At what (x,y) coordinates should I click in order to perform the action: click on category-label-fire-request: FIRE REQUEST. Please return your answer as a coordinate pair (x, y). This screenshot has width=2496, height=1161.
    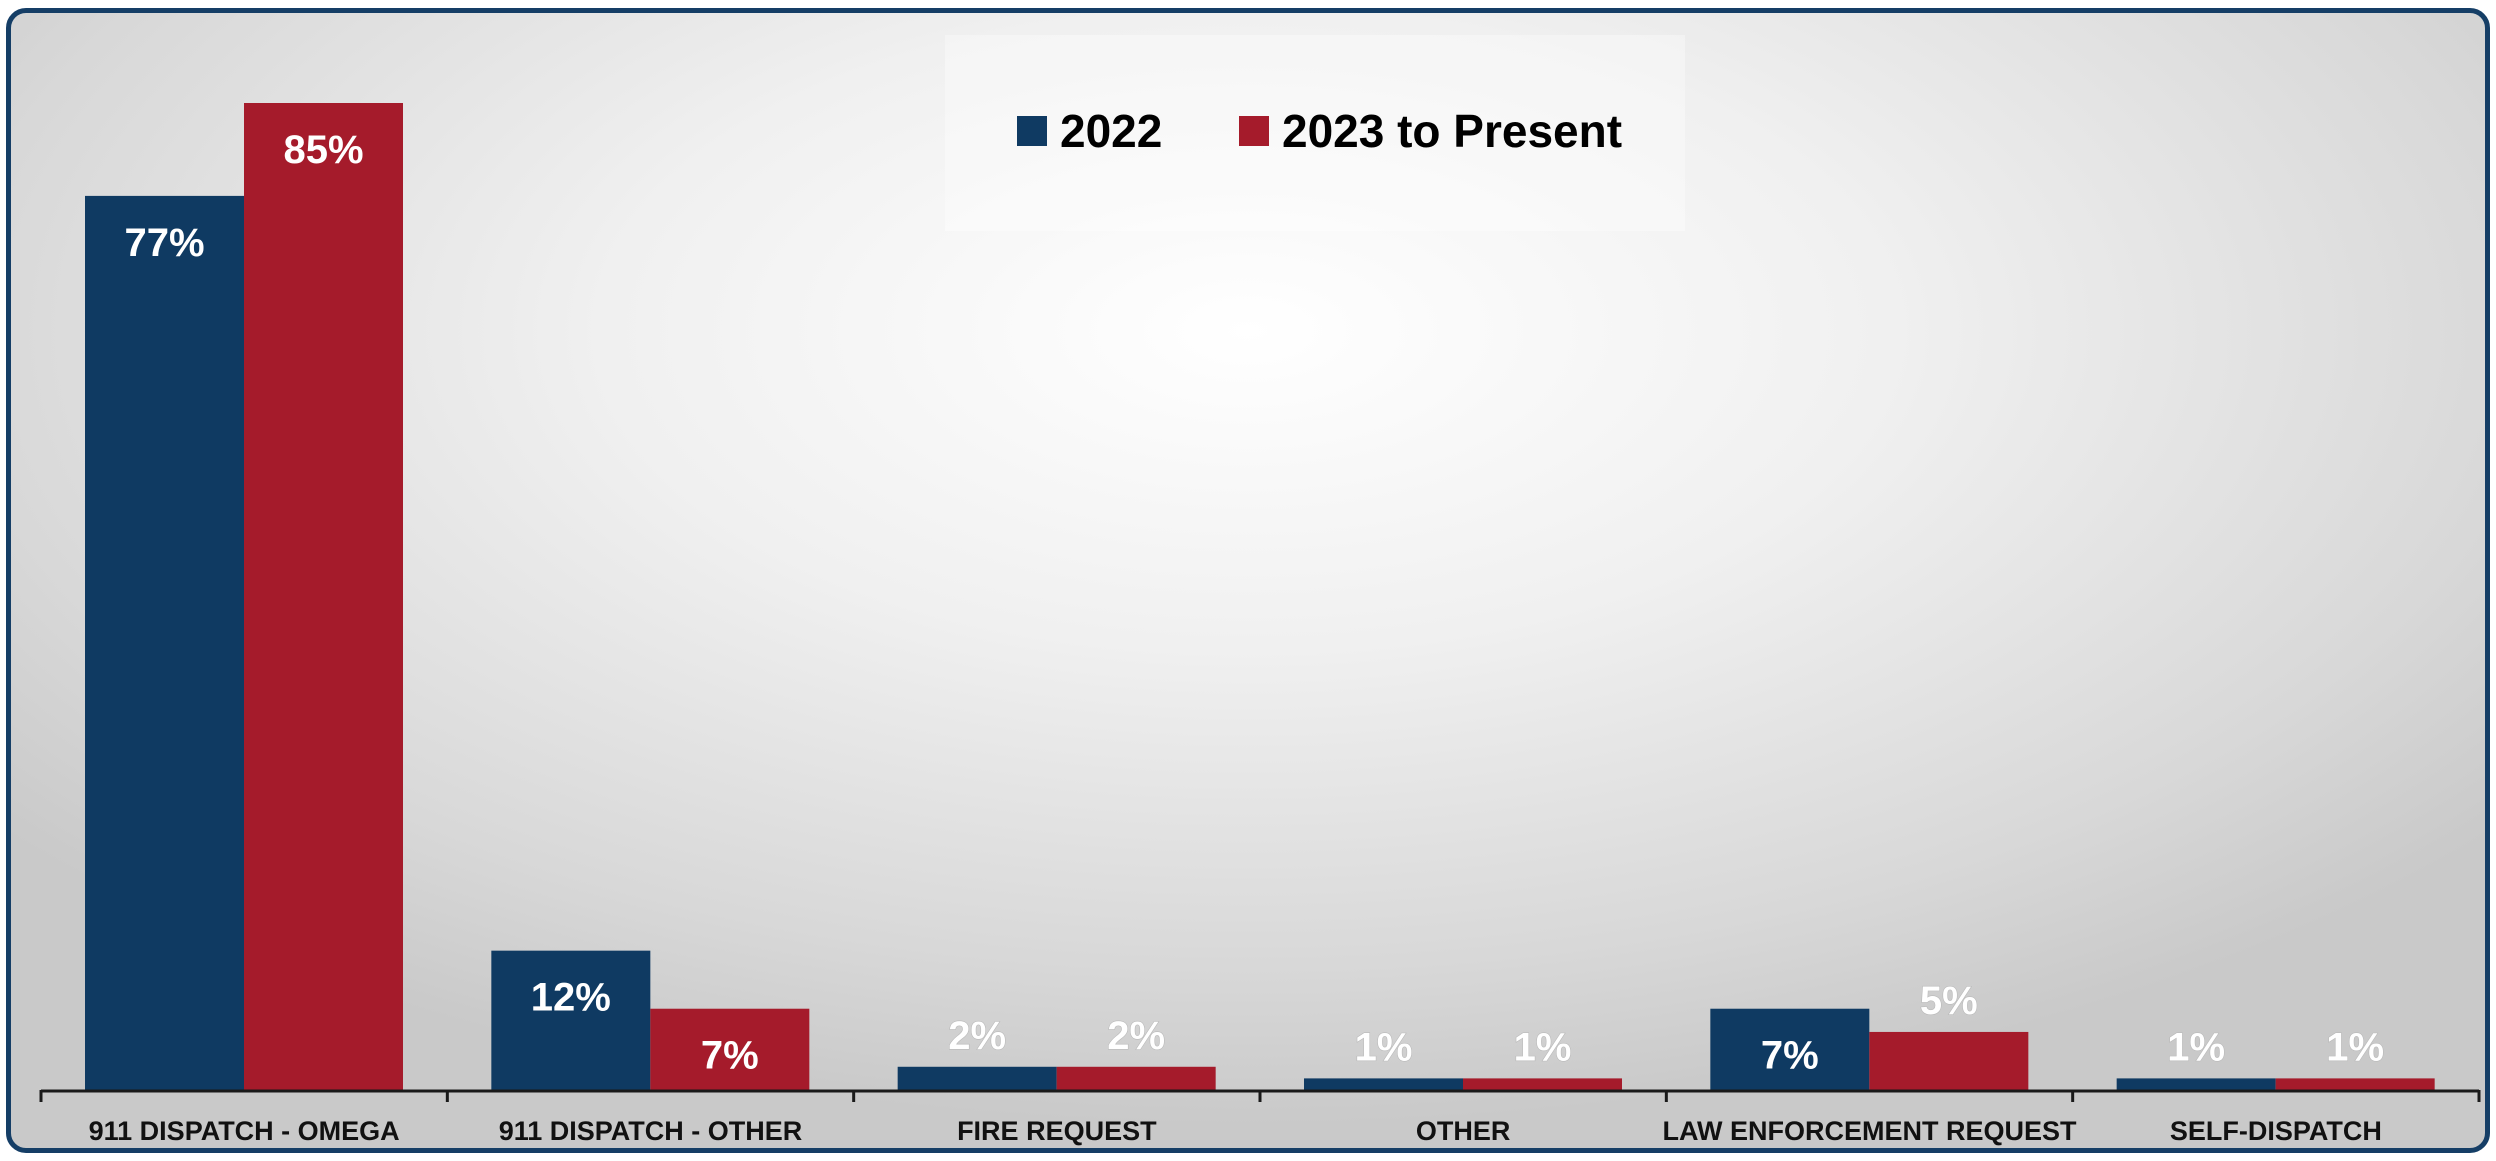
    Looking at the image, I should click on (1057, 1131).